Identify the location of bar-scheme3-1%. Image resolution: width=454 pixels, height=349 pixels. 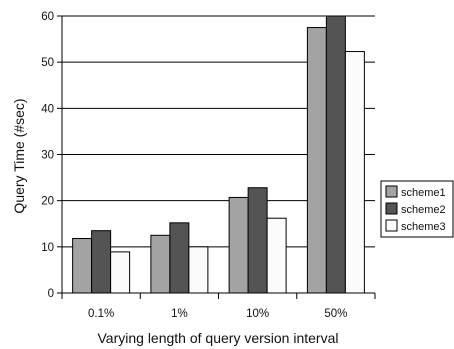
(198, 270).